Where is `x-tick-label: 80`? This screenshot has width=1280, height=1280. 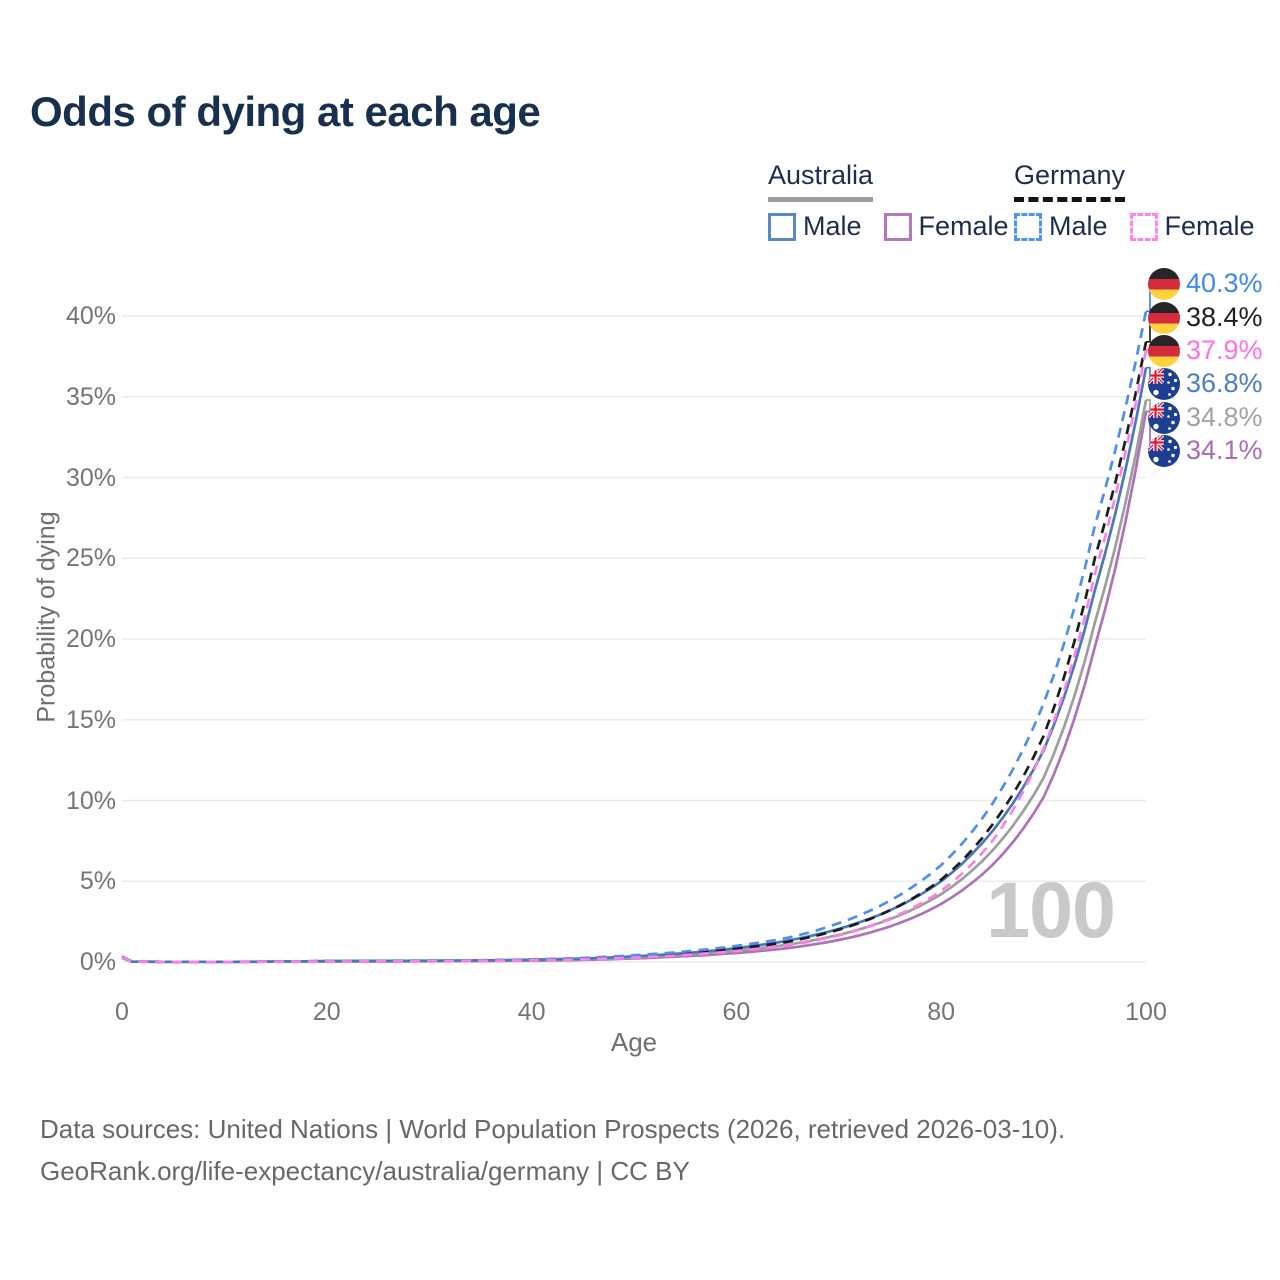
x-tick-label: 80 is located at coordinates (941, 1012).